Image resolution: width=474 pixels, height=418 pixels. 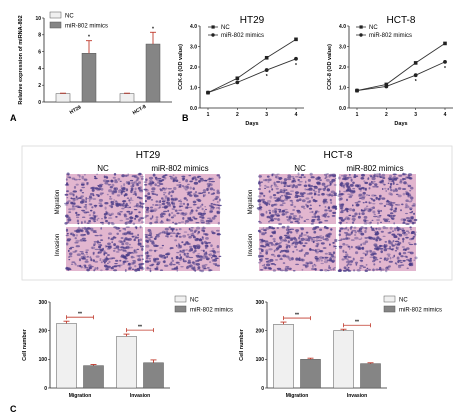 I want to click on micro-ht29-title: HT29, so click(x=148, y=155).